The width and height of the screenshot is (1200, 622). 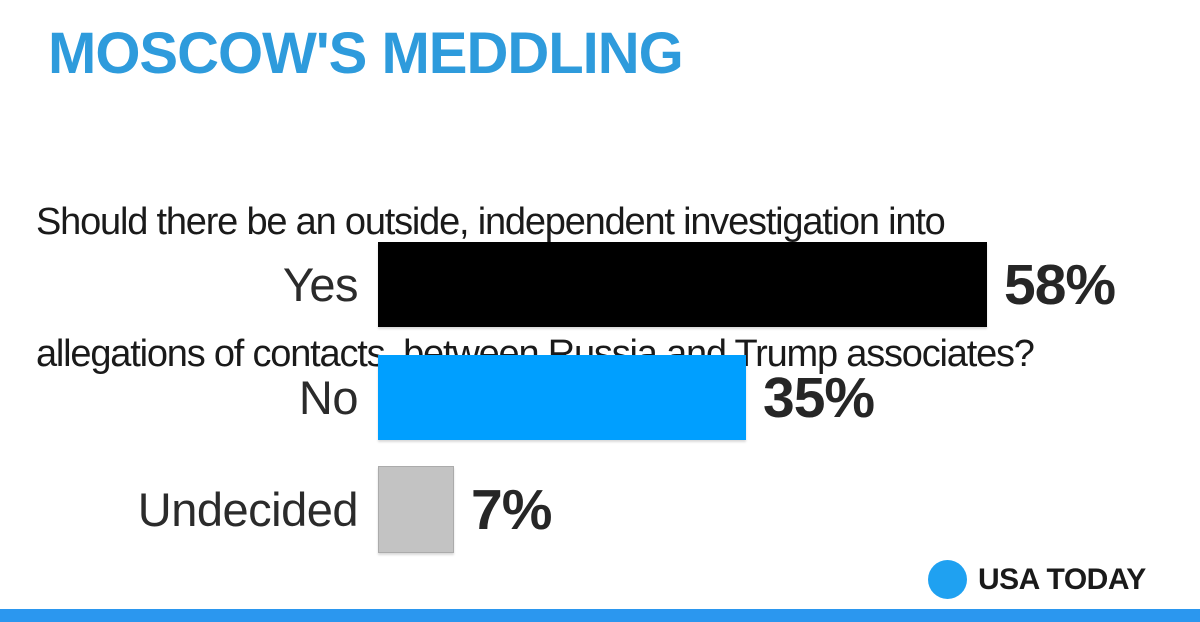 What do you see at coordinates (320, 284) in the screenshot?
I see `bar-label: Yes` at bounding box center [320, 284].